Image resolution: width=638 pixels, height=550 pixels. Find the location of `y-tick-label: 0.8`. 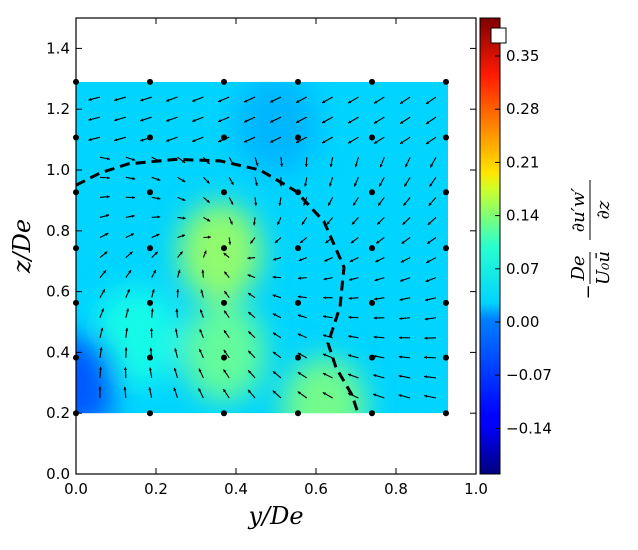

y-tick-label: 0.8 is located at coordinates (58, 231).